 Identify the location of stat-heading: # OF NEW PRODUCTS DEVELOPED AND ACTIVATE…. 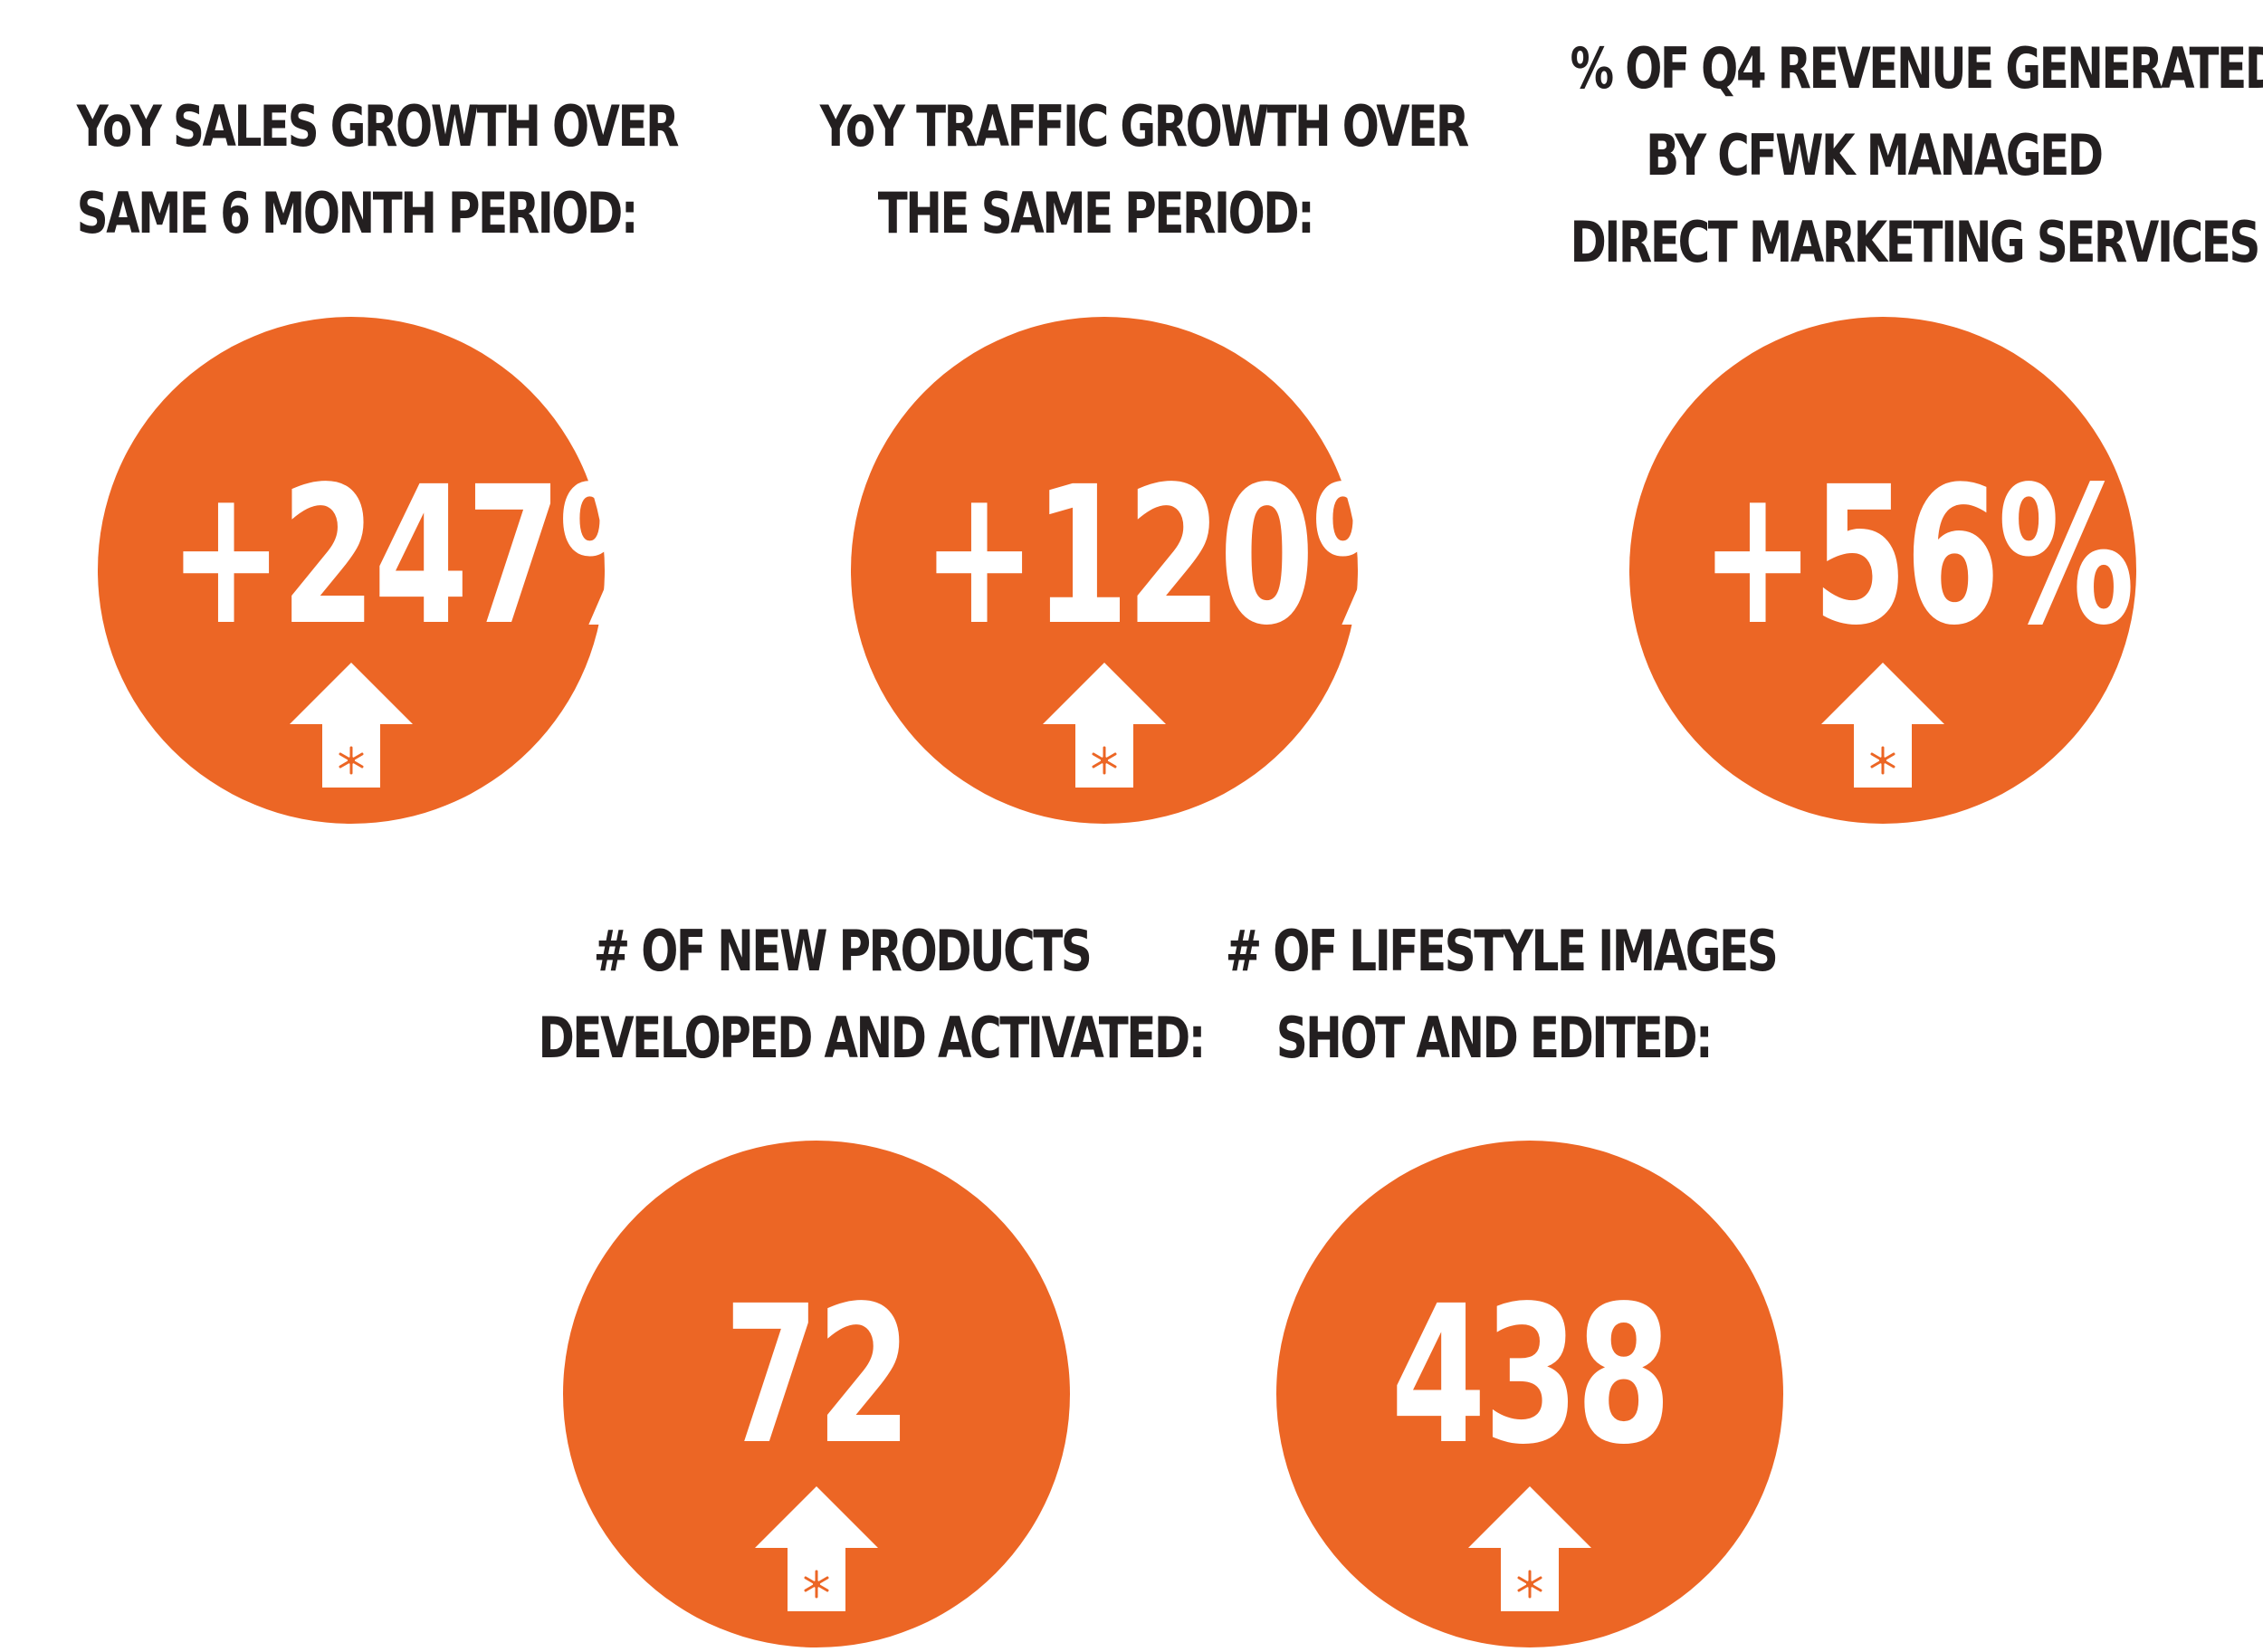
(872, 995).